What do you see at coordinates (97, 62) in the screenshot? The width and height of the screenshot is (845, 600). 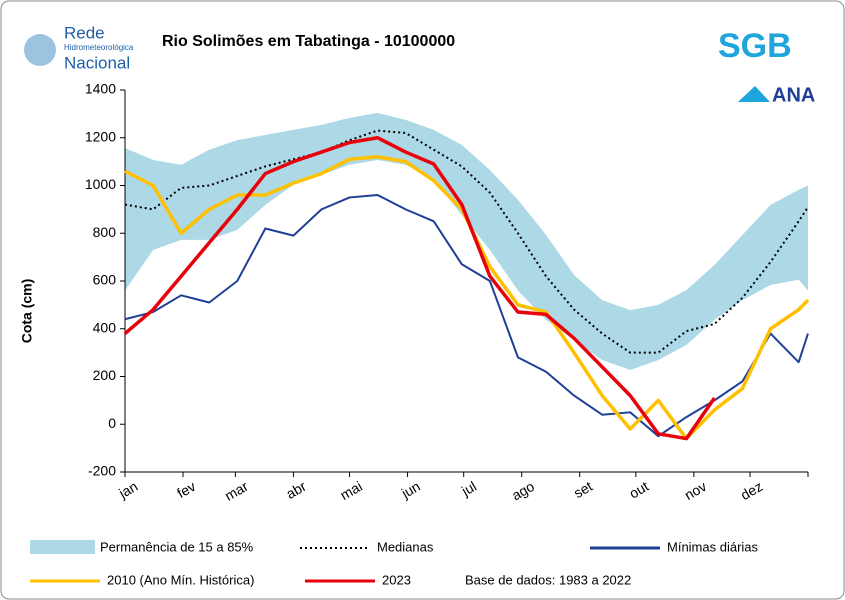 I see `logo-text: Nacional` at bounding box center [97, 62].